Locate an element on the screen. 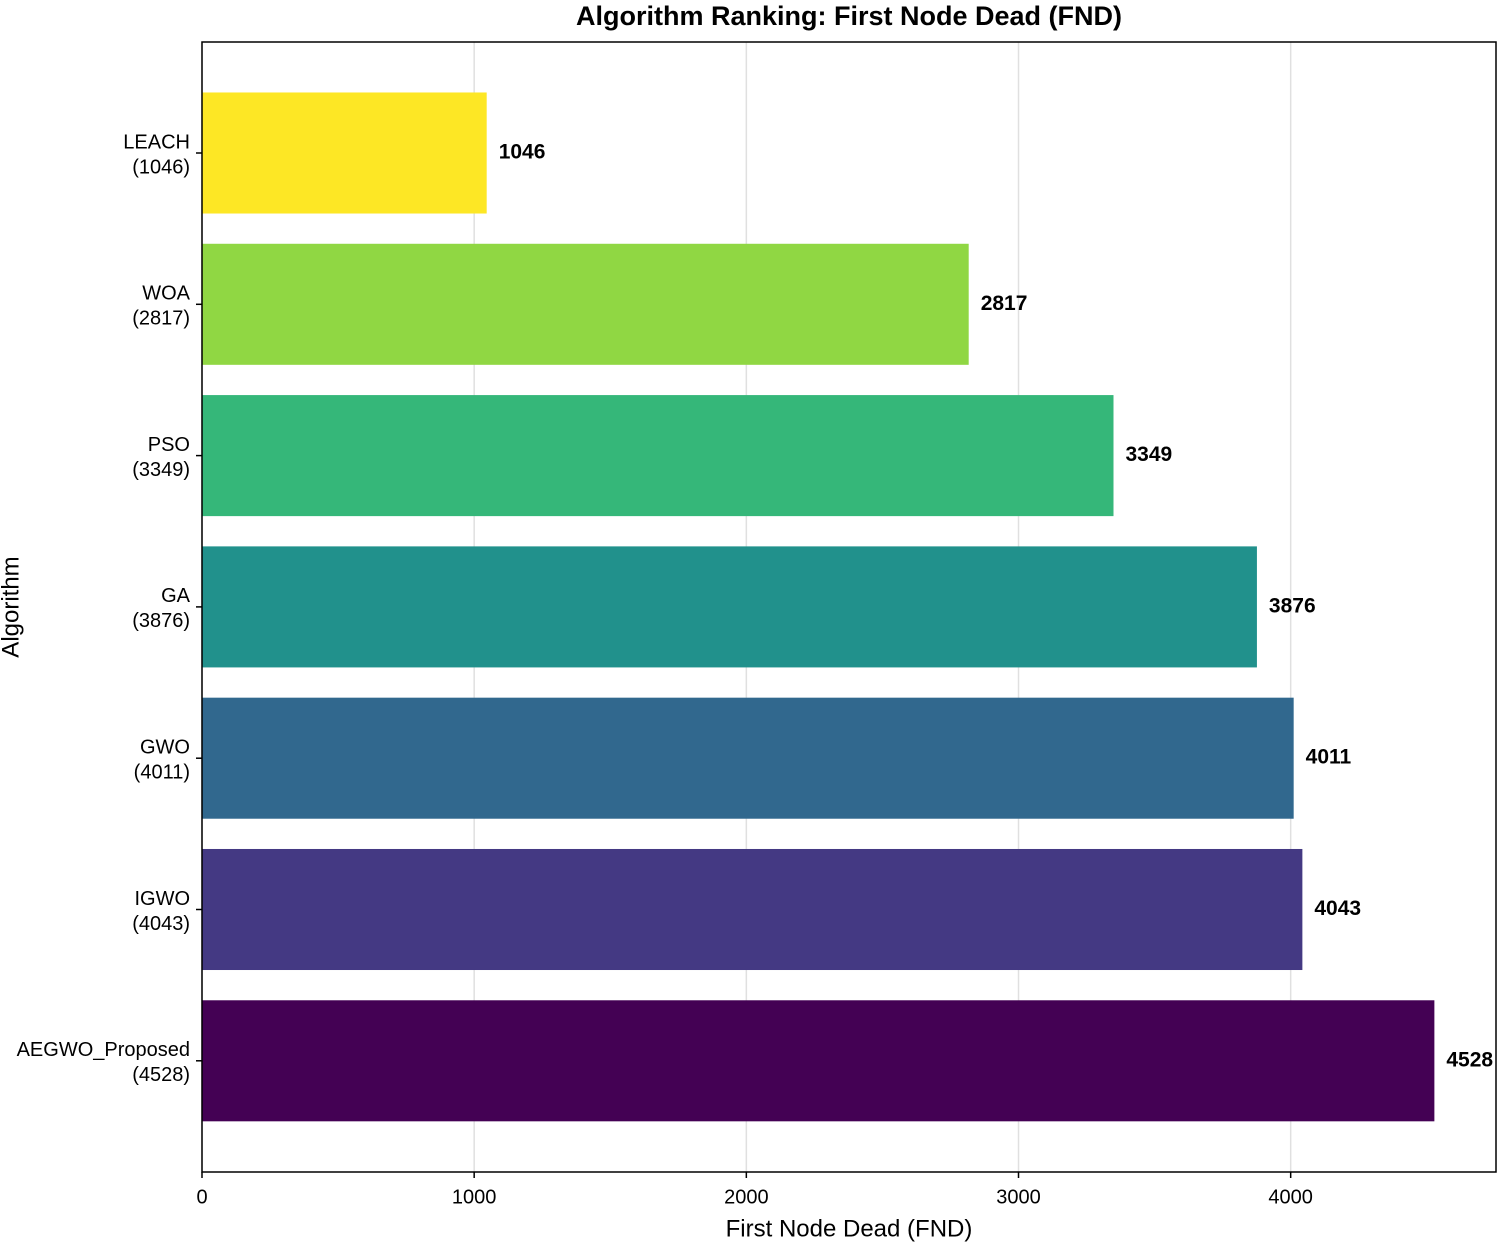  x-axis-label: First Node Dead (FND) is located at coordinates (849, 1228).